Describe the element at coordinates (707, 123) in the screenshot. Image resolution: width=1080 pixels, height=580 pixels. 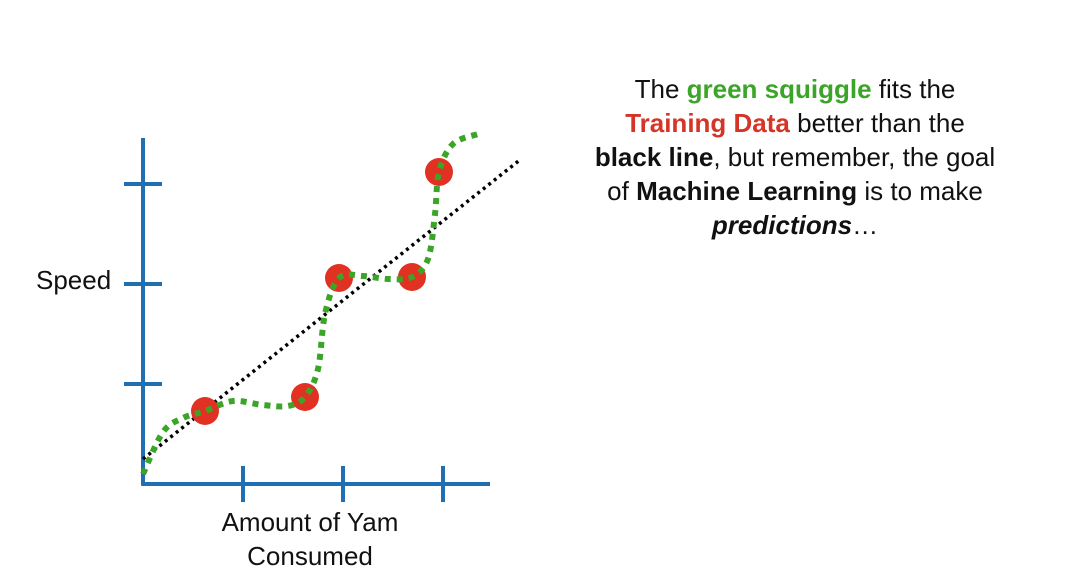
I see `training-data-term: Training Data` at that location.